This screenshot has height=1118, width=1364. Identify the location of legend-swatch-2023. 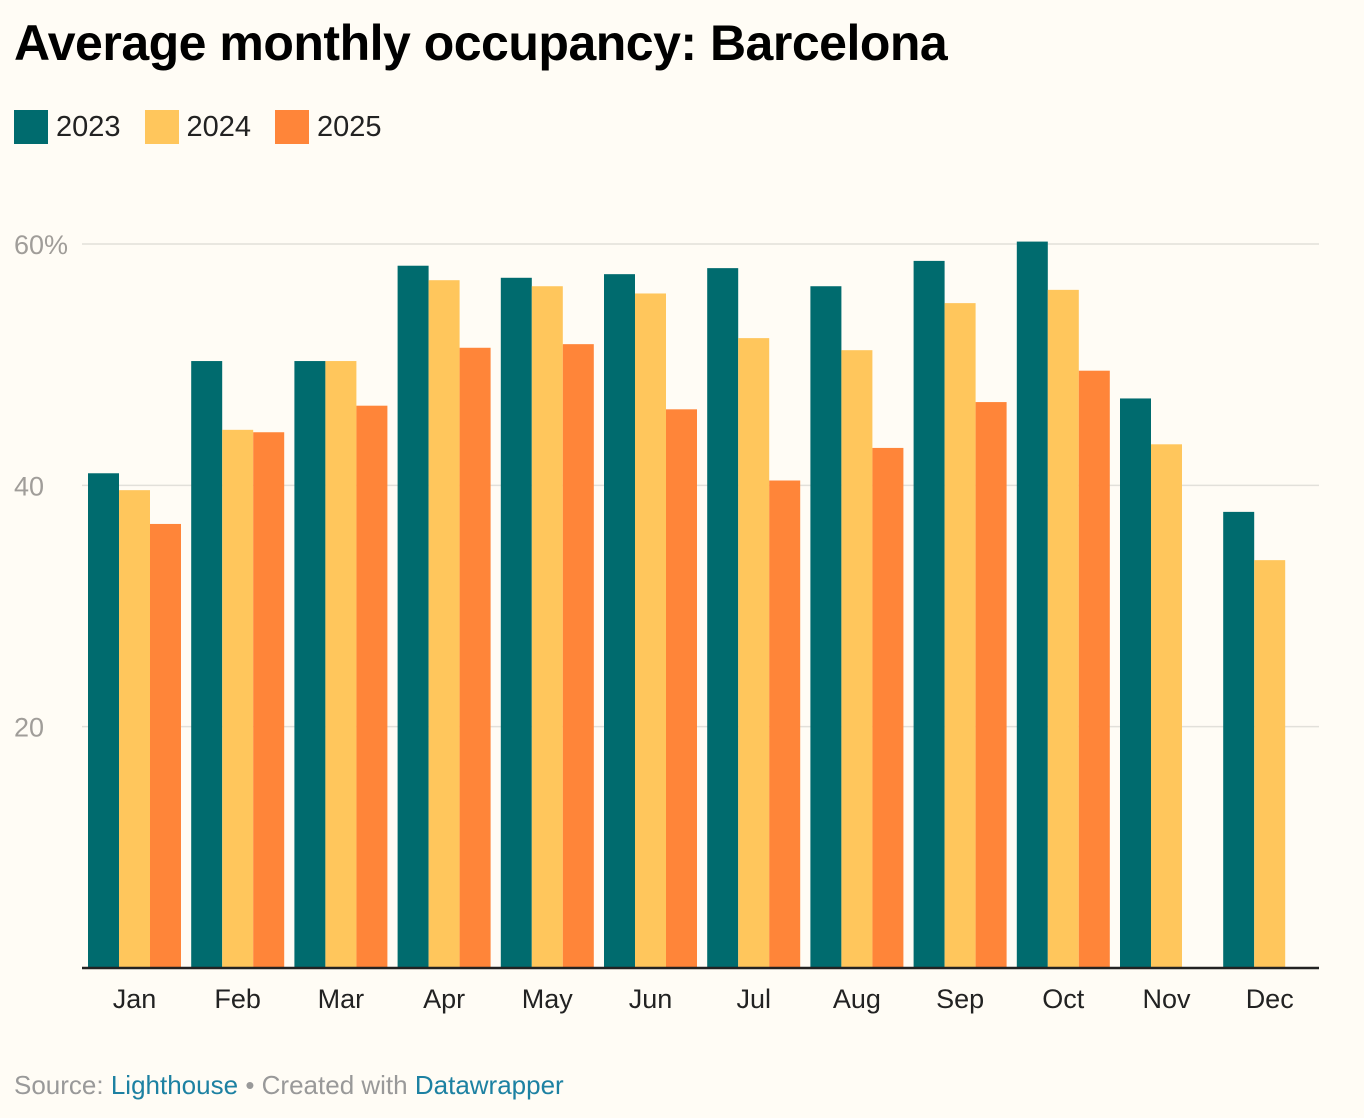
(31, 127).